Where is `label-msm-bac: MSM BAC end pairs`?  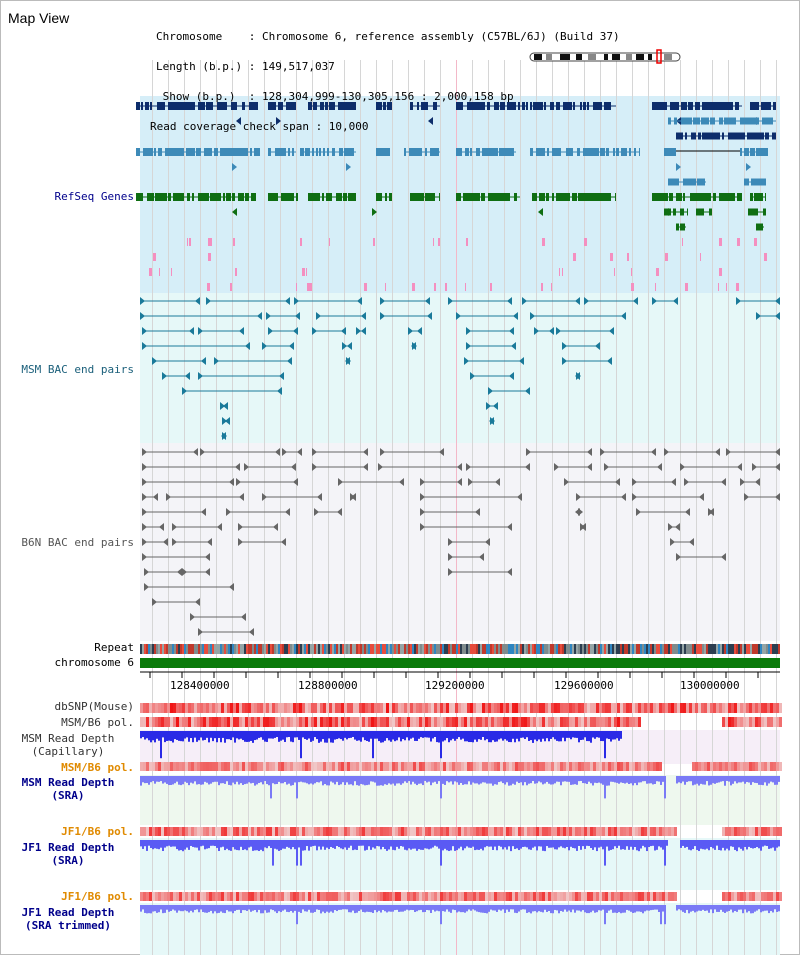
label-msm-bac: MSM BAC end pairs is located at coordinates (77, 369).